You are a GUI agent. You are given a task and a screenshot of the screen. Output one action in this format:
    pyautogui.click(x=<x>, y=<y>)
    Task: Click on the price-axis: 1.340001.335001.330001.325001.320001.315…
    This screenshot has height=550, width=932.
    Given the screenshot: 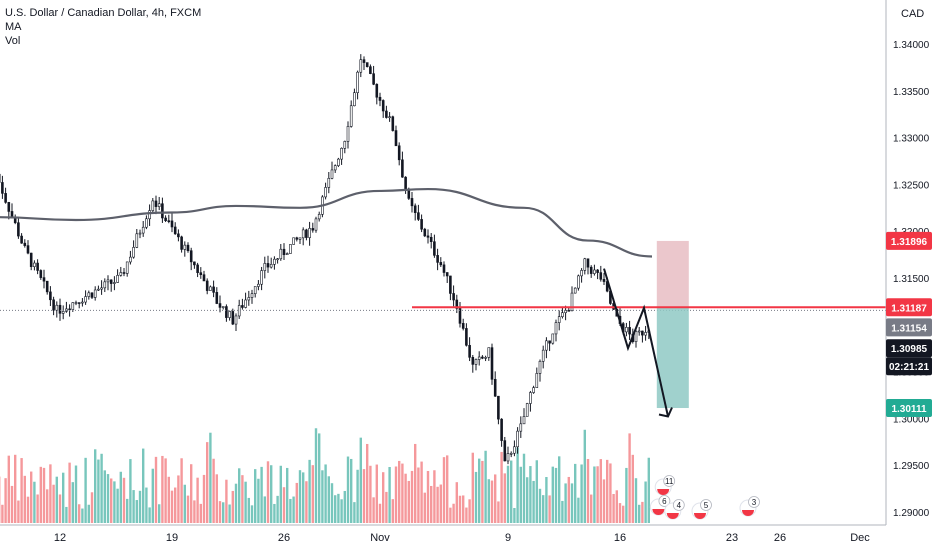 What is the action you would take?
    pyautogui.click(x=911, y=279)
    